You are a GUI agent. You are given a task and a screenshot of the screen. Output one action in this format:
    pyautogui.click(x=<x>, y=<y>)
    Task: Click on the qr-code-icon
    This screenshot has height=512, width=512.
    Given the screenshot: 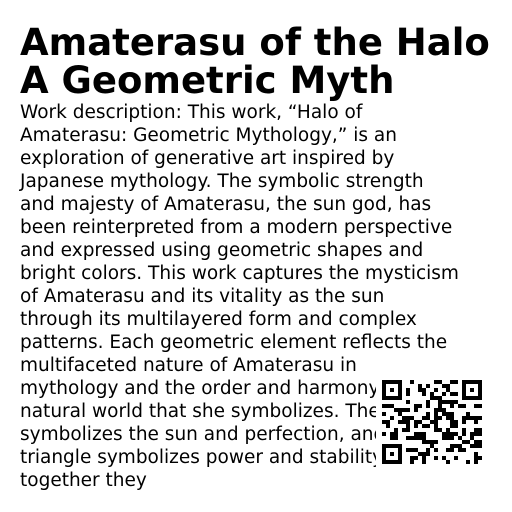 What is the action you would take?
    pyautogui.click(x=432, y=422)
    